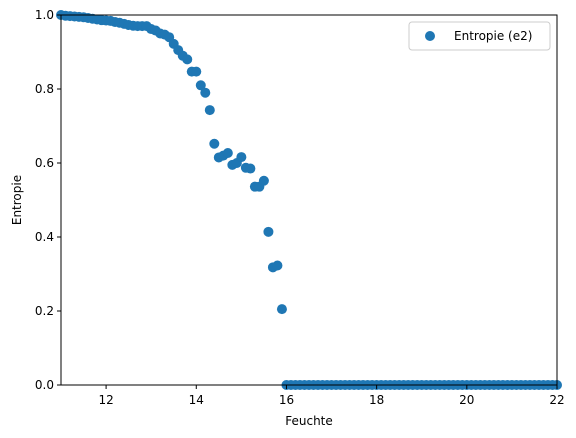 This screenshot has height=438, width=576. Describe the element at coordinates (466, 400) in the screenshot. I see `x-tick-label: 20` at that location.